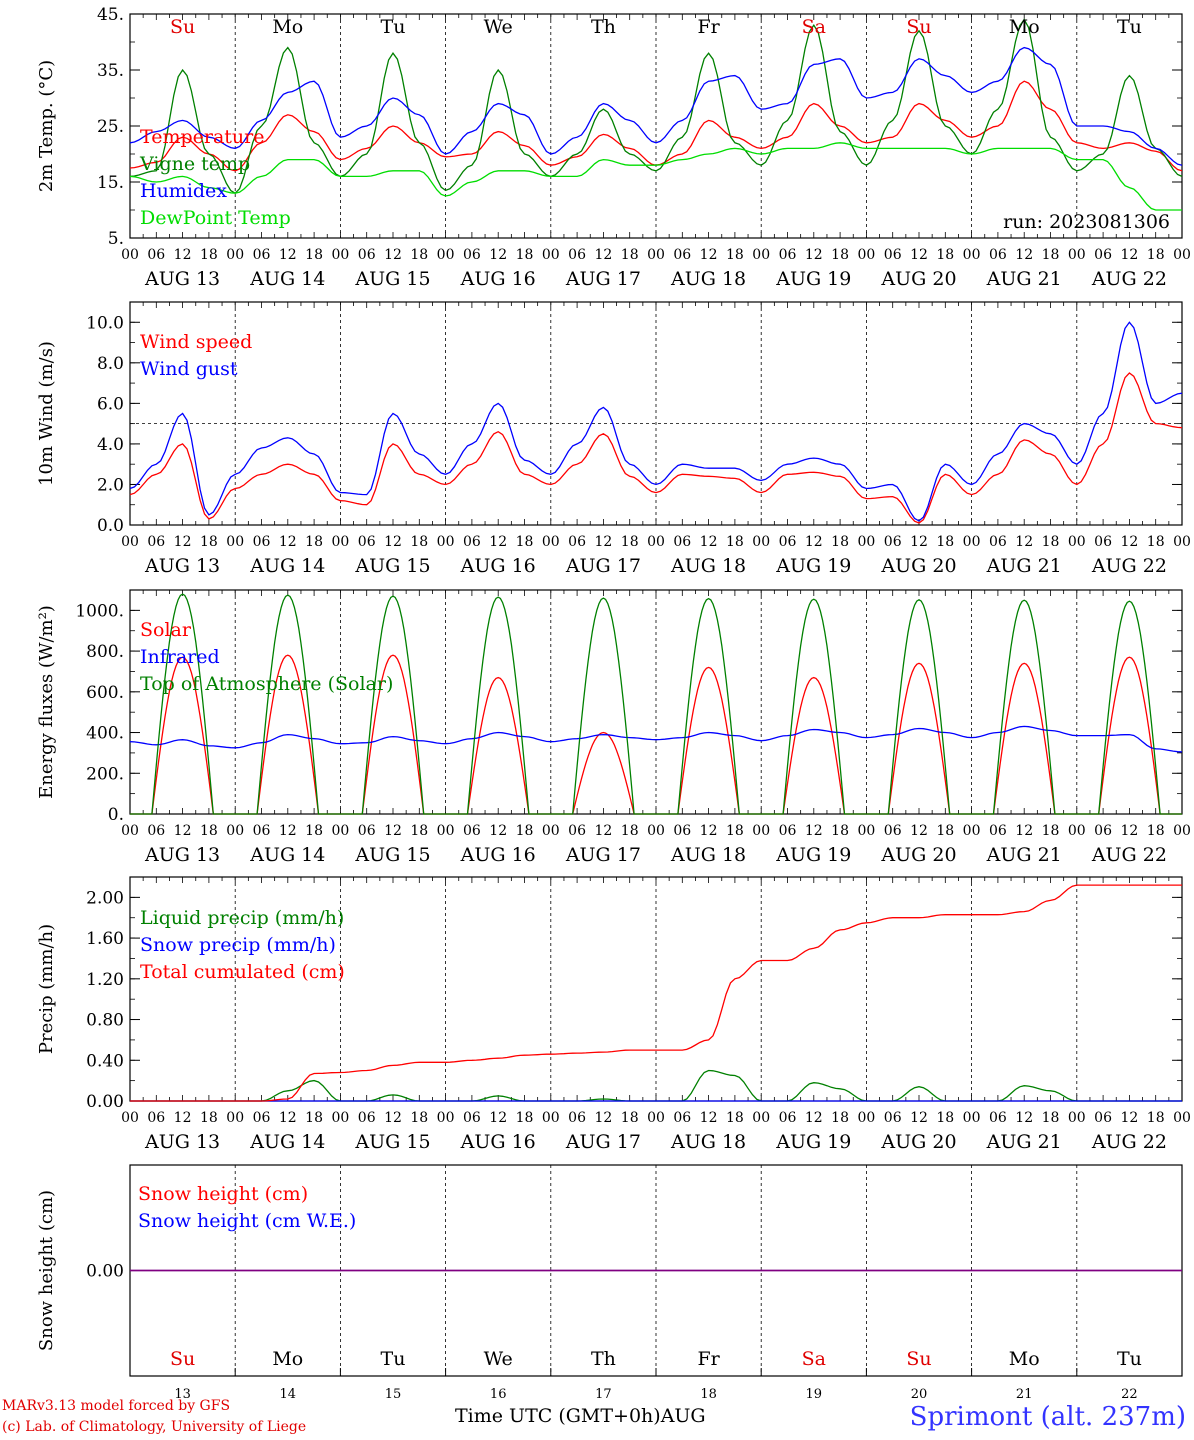  What do you see at coordinates (498, 279) in the screenshot?
I see `date-label: AUG 16` at bounding box center [498, 279].